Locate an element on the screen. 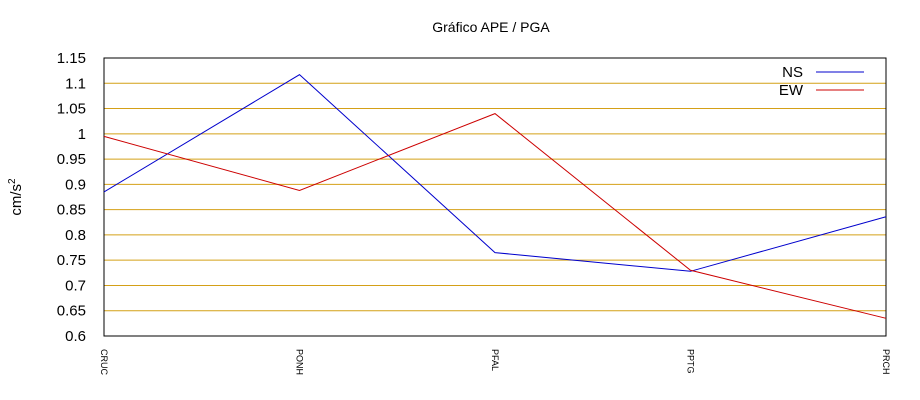 This screenshot has width=920, height=400. legend-label-ew: EW is located at coordinates (791, 90).